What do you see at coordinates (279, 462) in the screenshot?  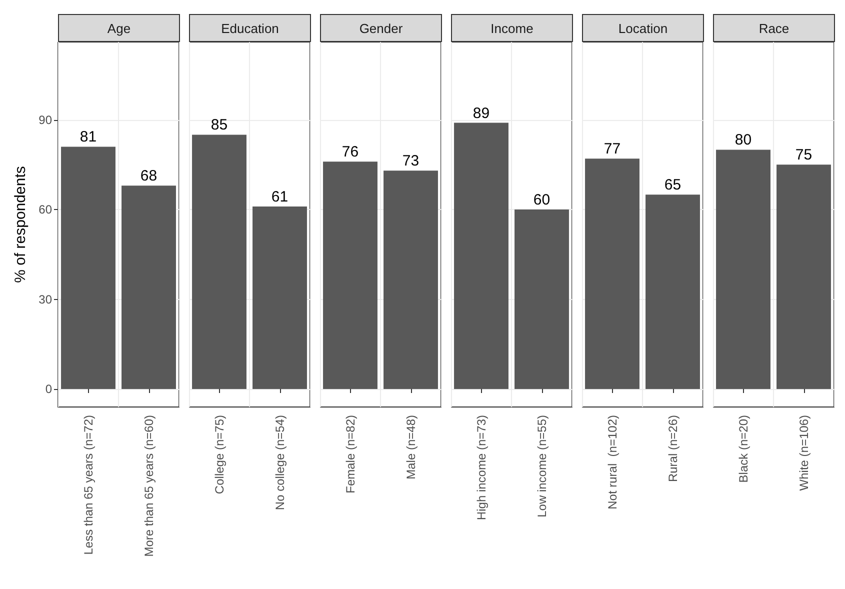 I see `x-tick-label: No college (n=54)` at bounding box center [279, 462].